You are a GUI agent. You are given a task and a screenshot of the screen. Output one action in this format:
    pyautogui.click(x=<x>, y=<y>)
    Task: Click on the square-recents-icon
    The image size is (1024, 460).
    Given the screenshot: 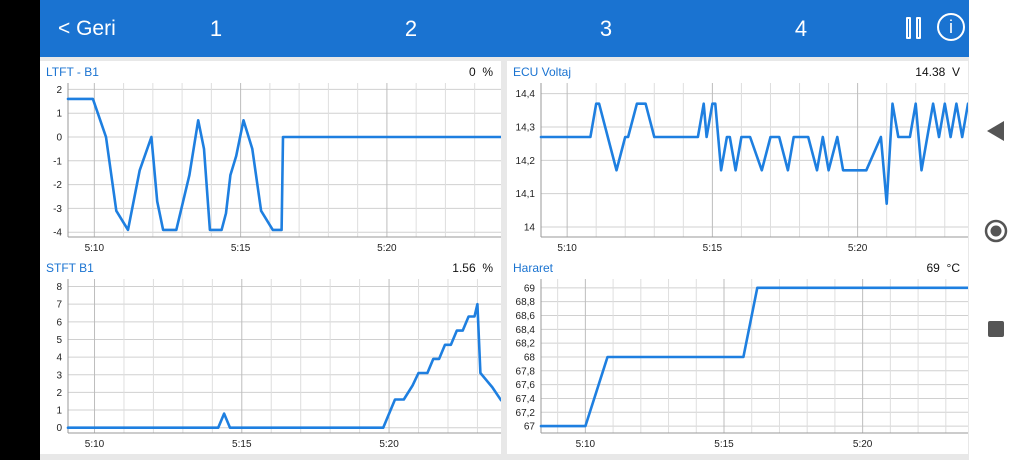 What is the action you would take?
    pyautogui.click(x=996, y=329)
    